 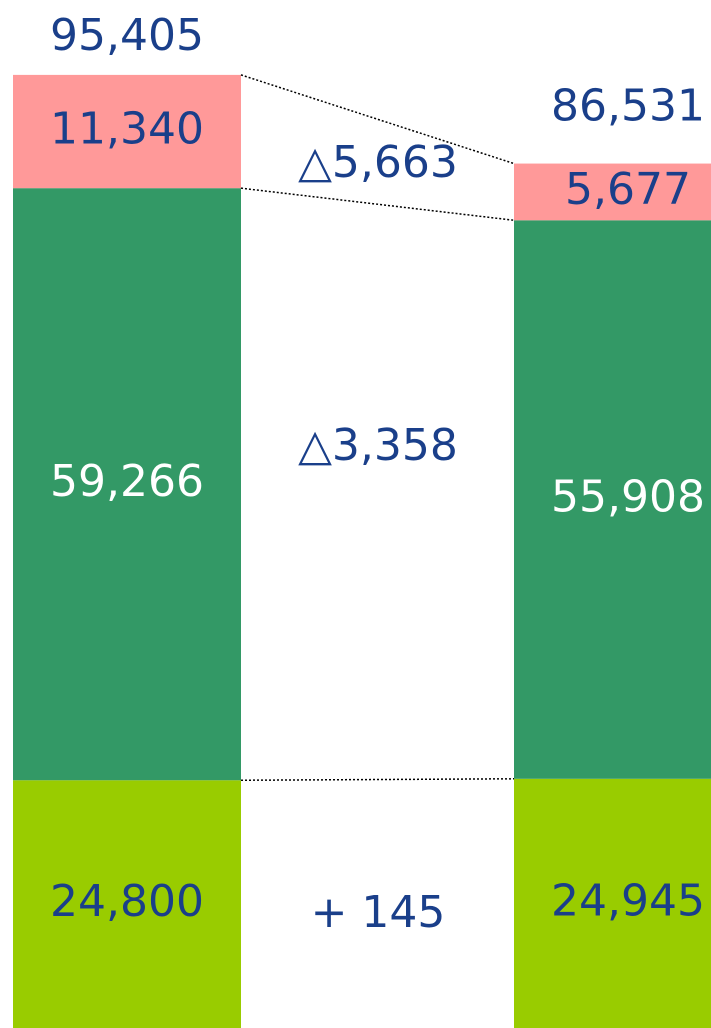 I want to click on change-label: + 145, so click(x=378, y=912).